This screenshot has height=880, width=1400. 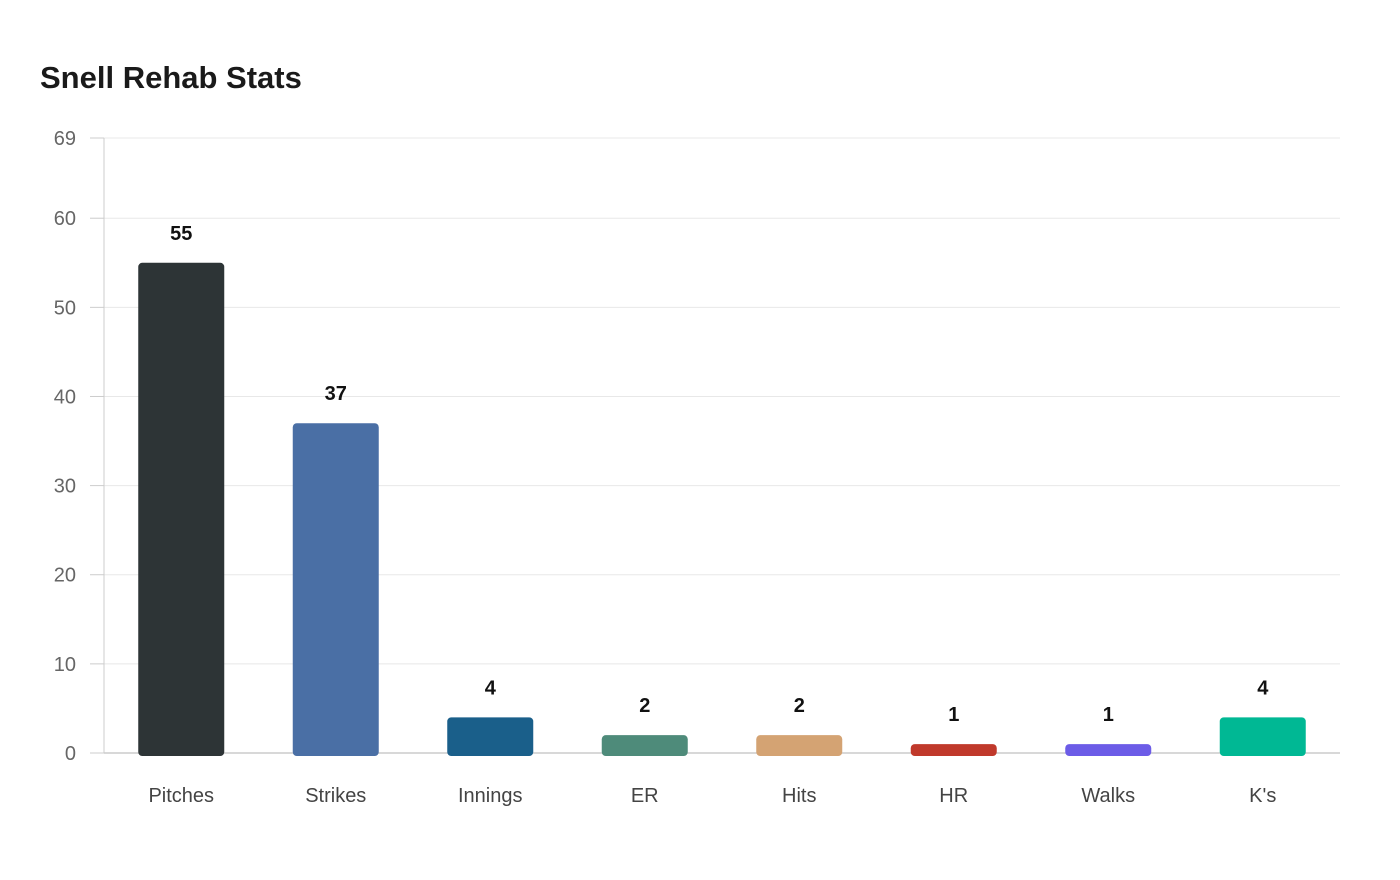 What do you see at coordinates (79, 446) in the screenshot?
I see `y-axis-ticks: 0 10 20 30 40 50 60 69` at bounding box center [79, 446].